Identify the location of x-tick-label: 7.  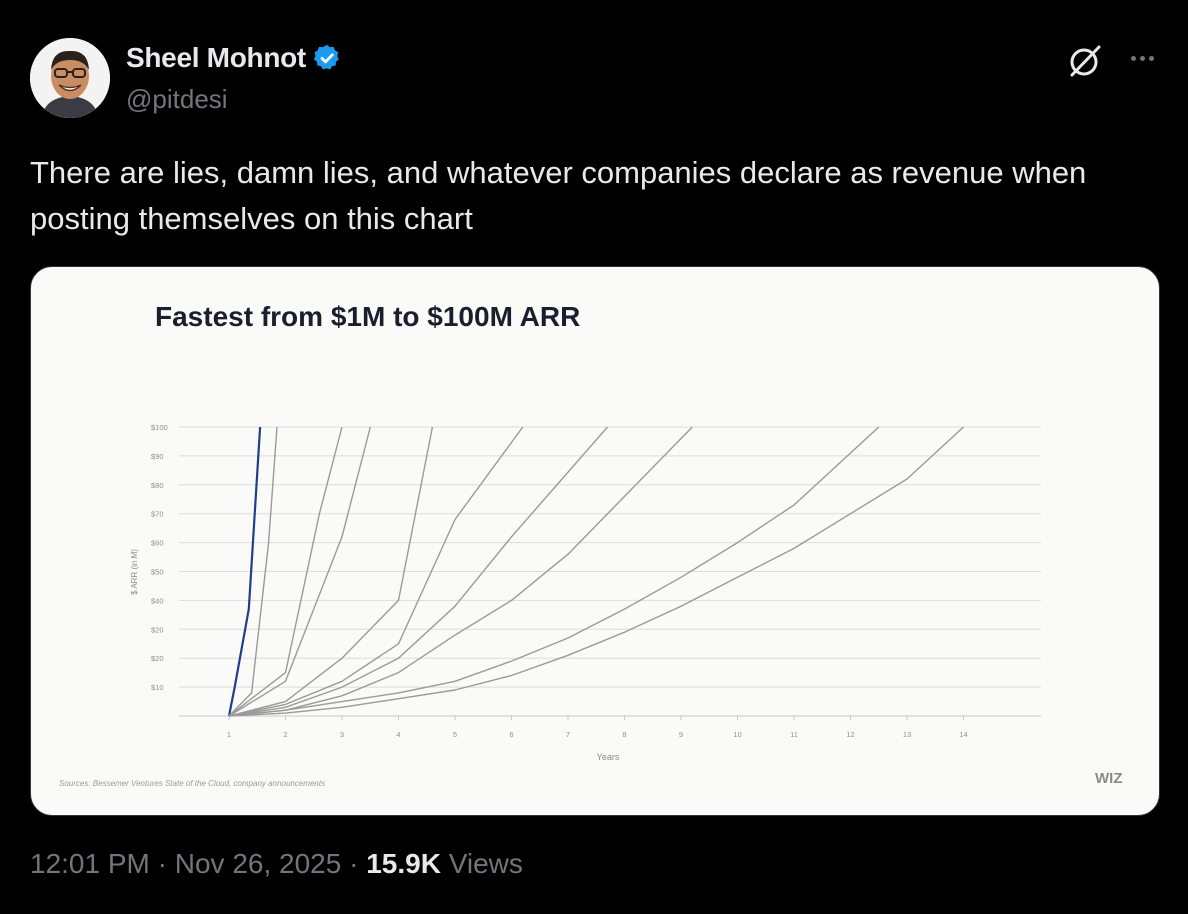
(568, 734).